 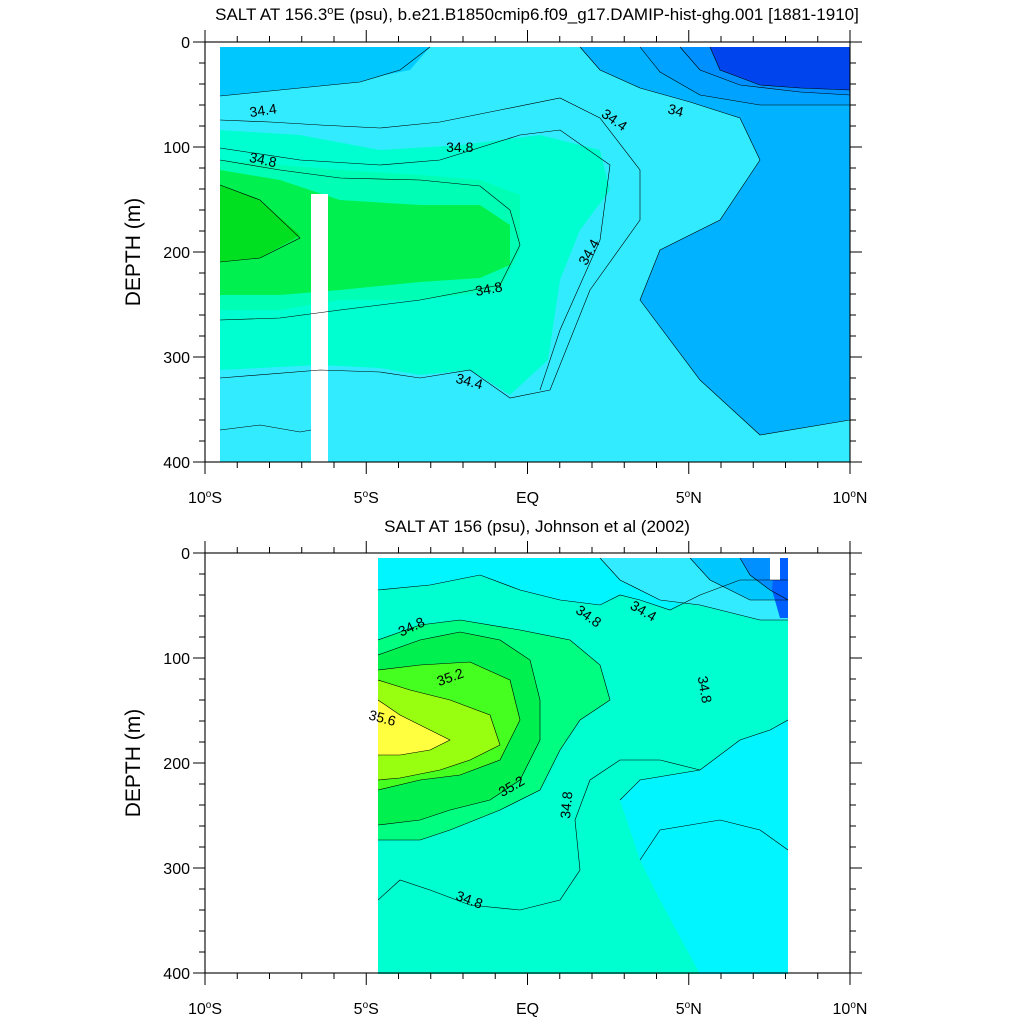 I want to click on contour-label: 34, so click(x=675, y=111).